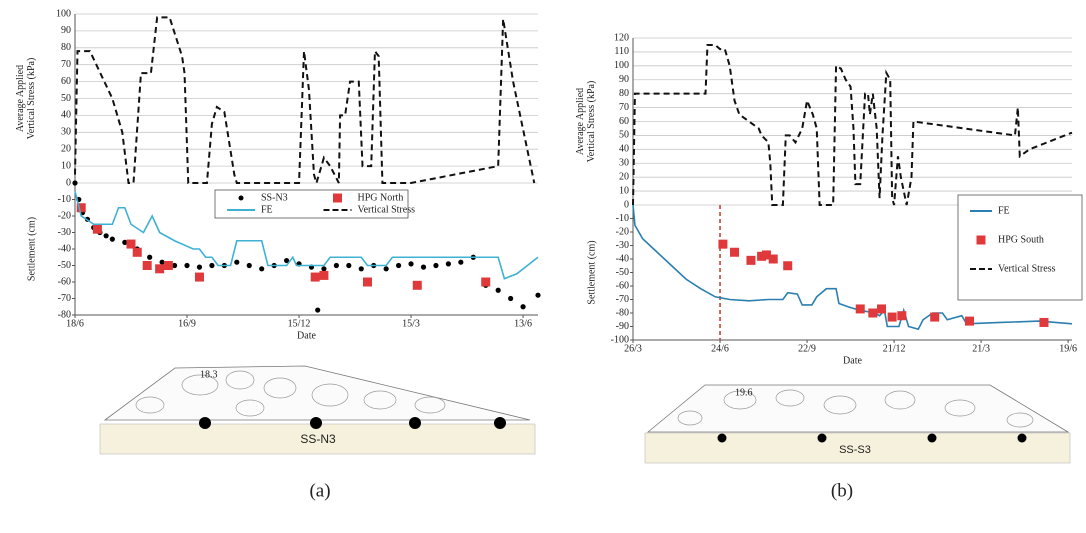  Describe the element at coordinates (580, 121) in the screenshot. I see `y-axis-title: Average Applied` at that location.